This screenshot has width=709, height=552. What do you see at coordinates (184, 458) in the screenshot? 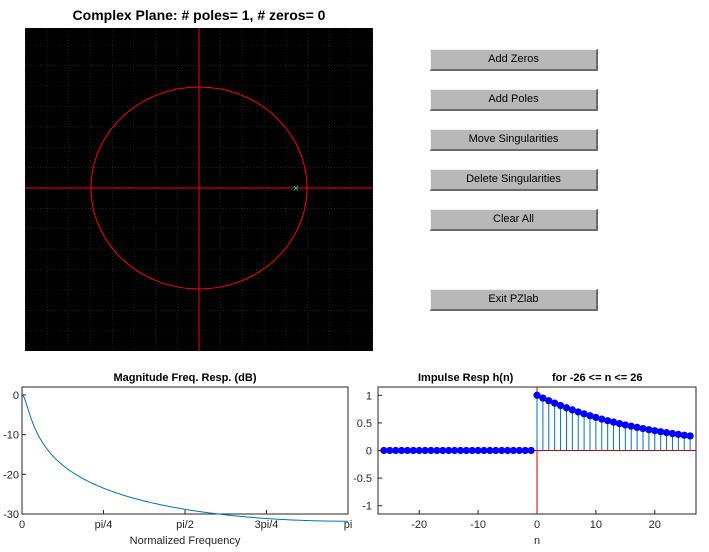
I see `magnitude-line` at bounding box center [184, 458].